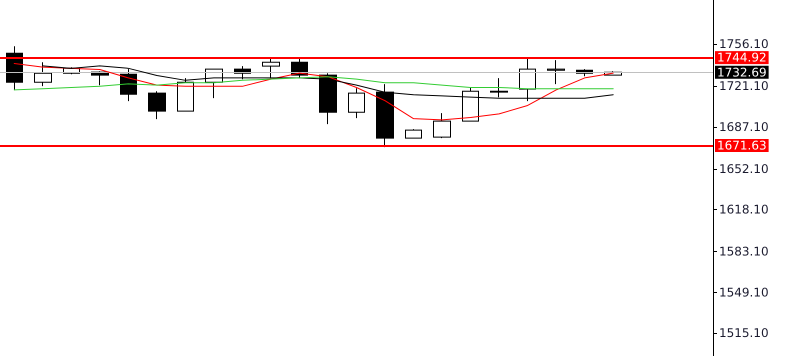 Image resolution: width=785 pixels, height=356 pixels. I want to click on ref-line-label: 1732.69, so click(742, 72).